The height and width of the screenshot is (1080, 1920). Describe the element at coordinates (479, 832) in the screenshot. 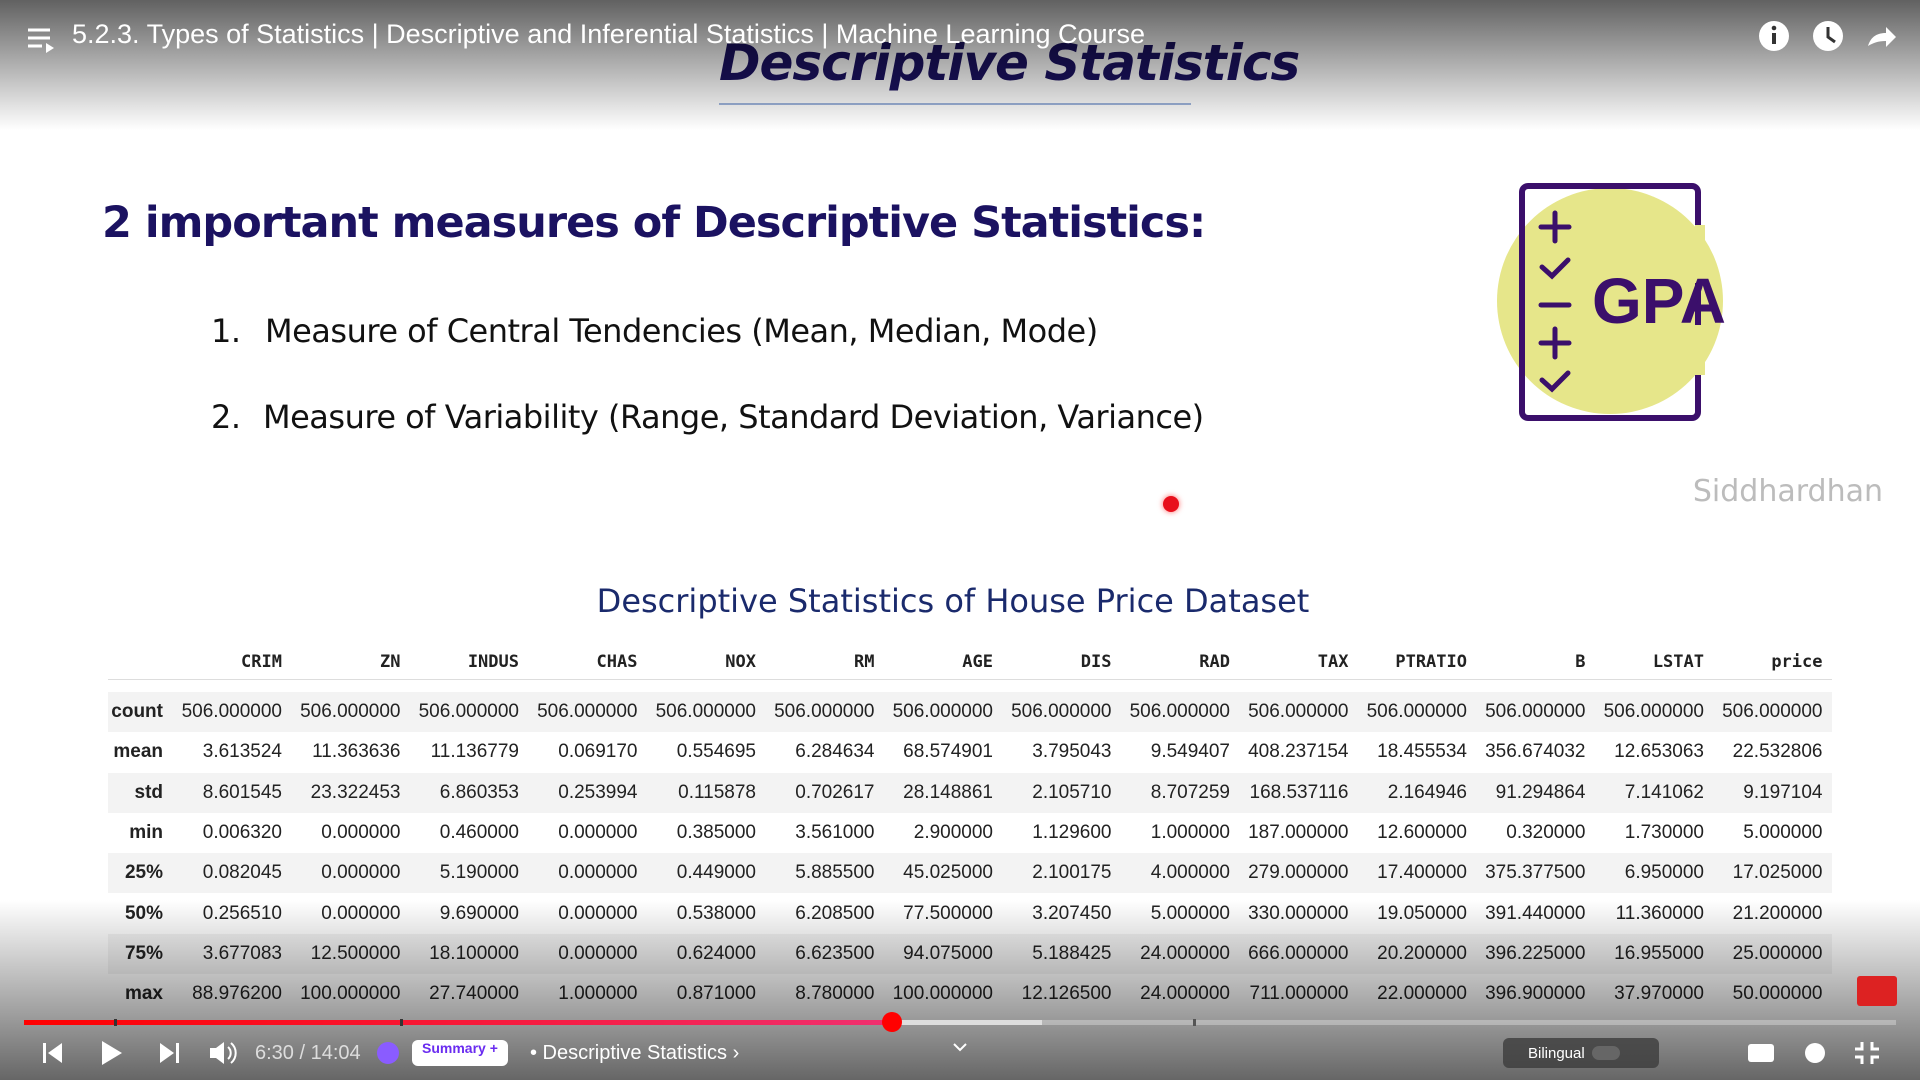

I see `table-cell: 0.460000` at that location.